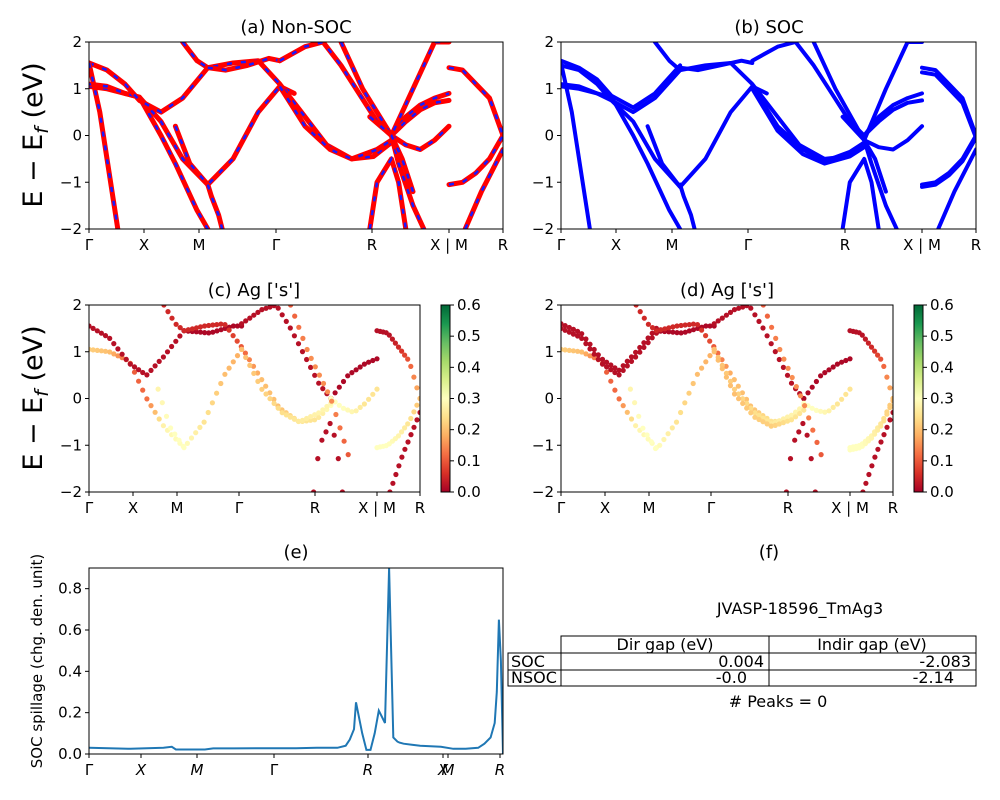  Describe the element at coordinates (543, 492) in the screenshot. I see `y-tick-label: −2` at that location.